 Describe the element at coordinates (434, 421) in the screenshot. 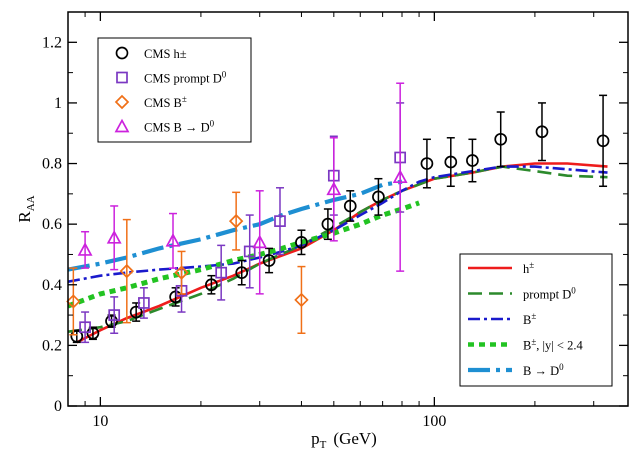

I see `x-tick-label: 100` at that location.